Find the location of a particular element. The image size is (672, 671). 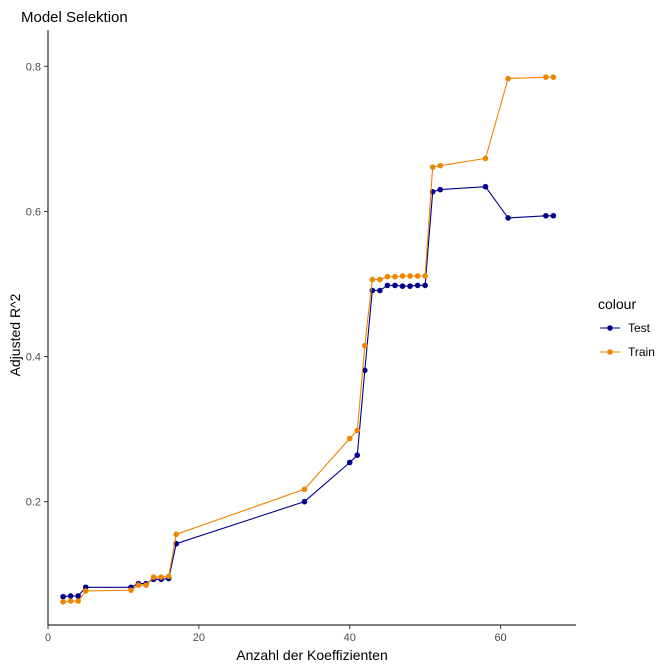

legend-item-train: Train is located at coordinates (627, 352).